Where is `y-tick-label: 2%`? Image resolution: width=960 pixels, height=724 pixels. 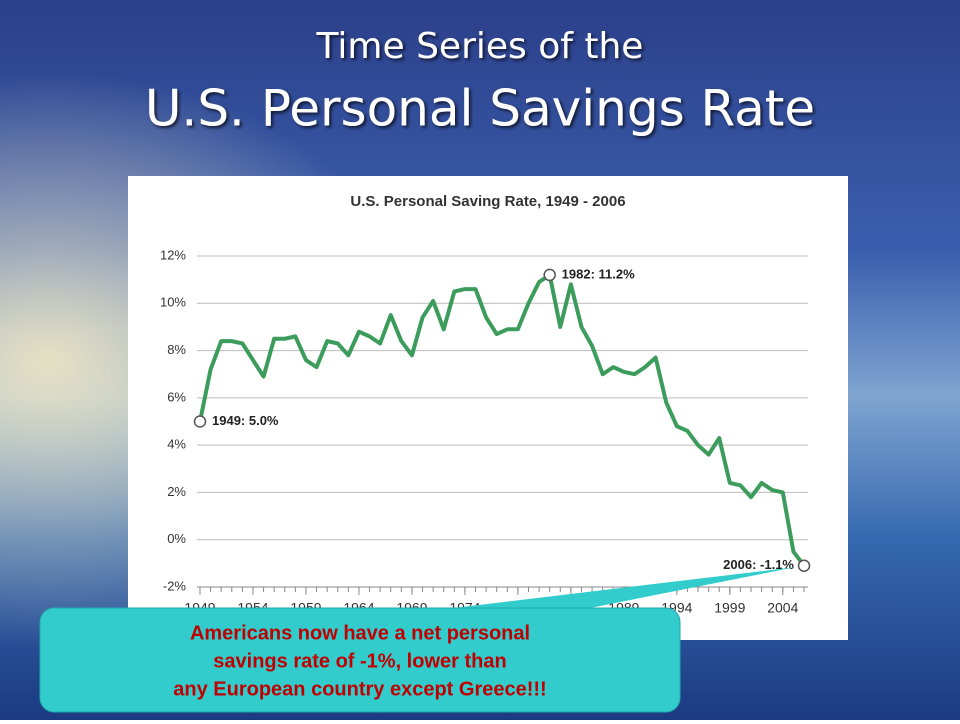
y-tick-label: 2% is located at coordinates (176, 491).